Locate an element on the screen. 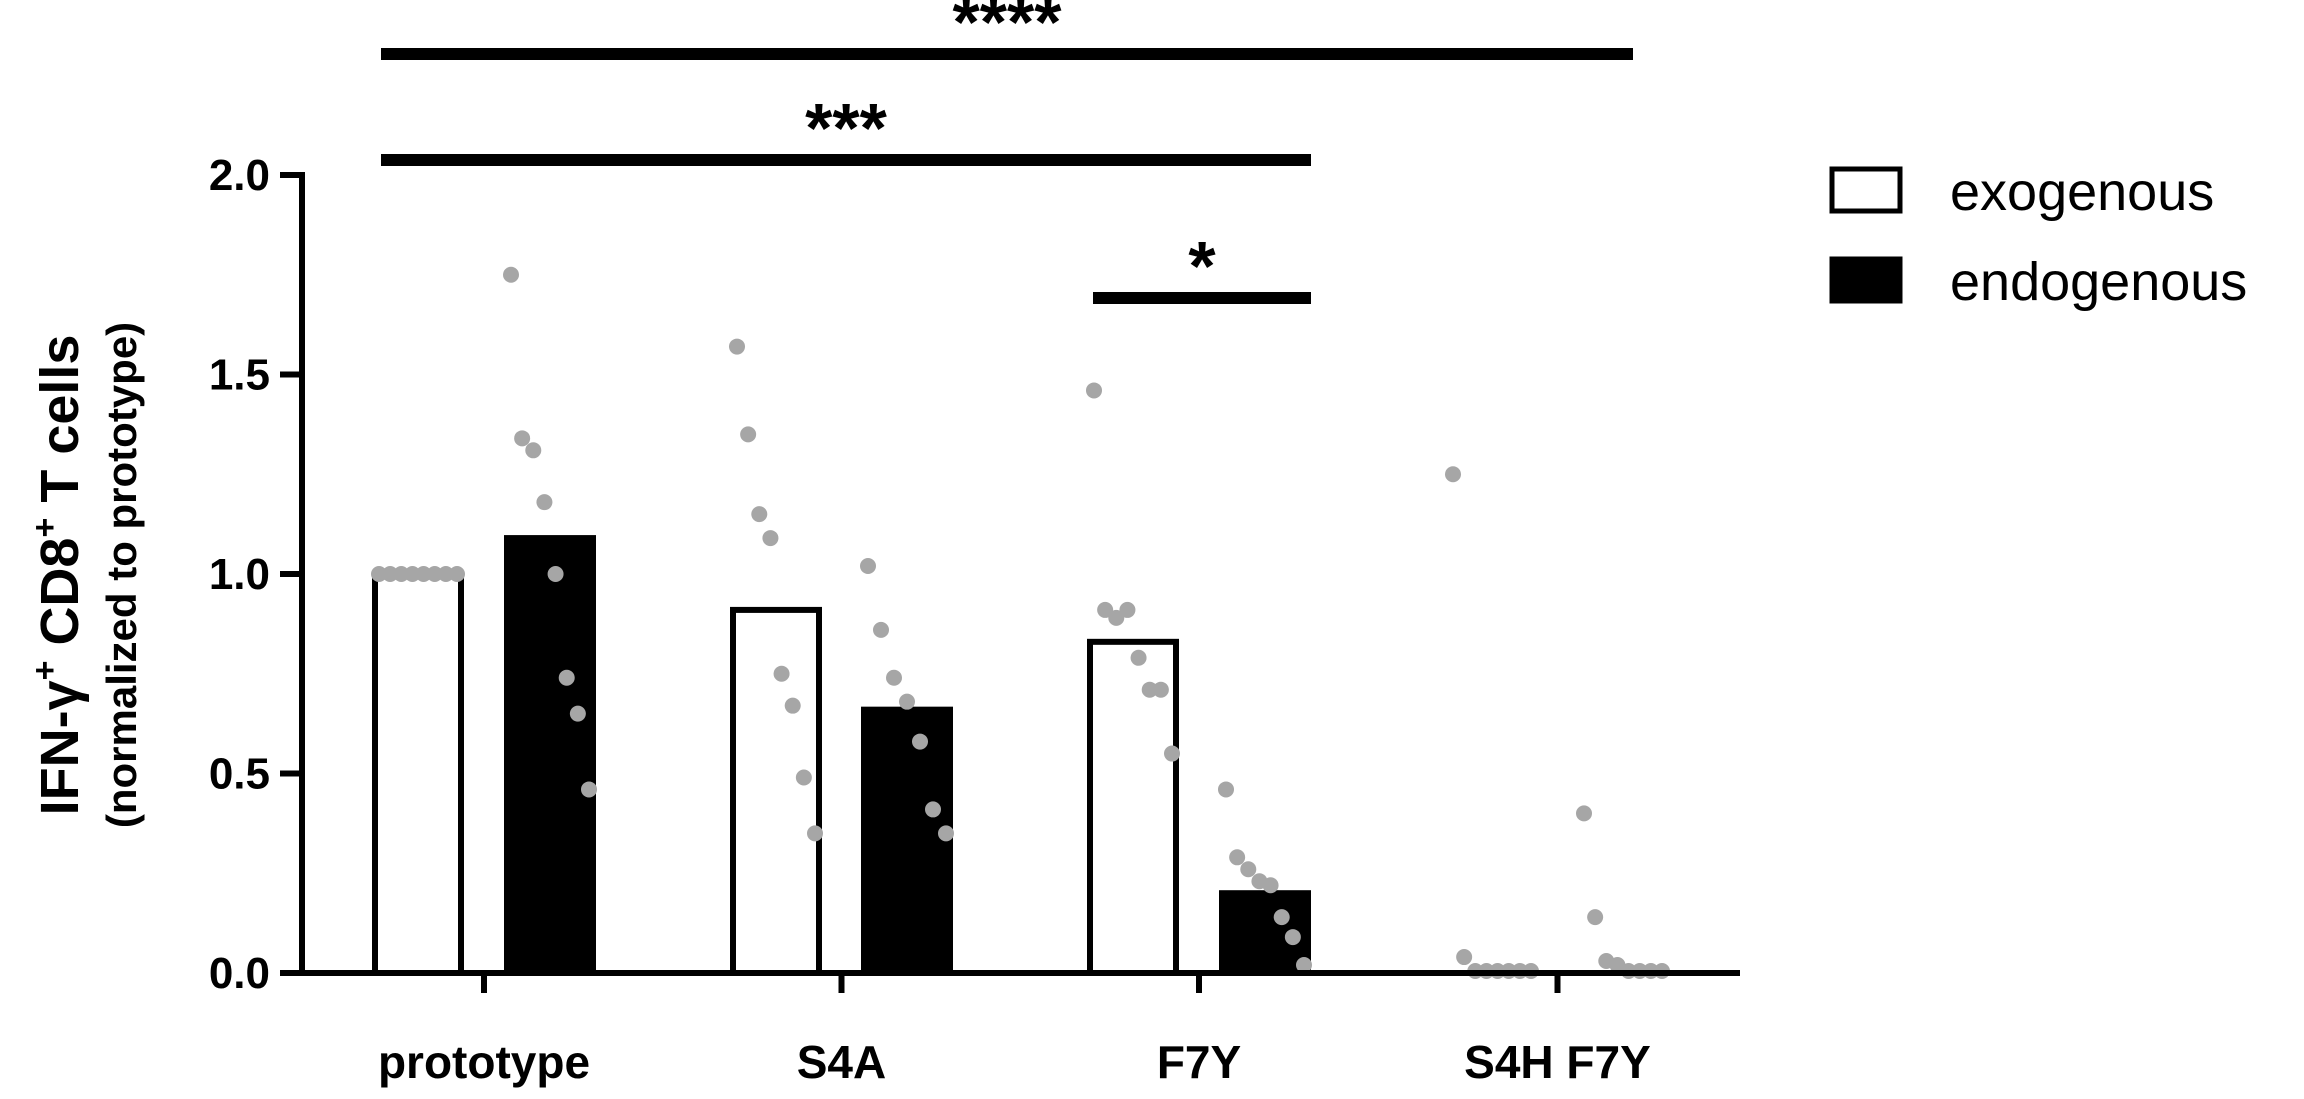 The width and height of the screenshot is (2304, 1099). significance-label: * is located at coordinates (1202, 266).